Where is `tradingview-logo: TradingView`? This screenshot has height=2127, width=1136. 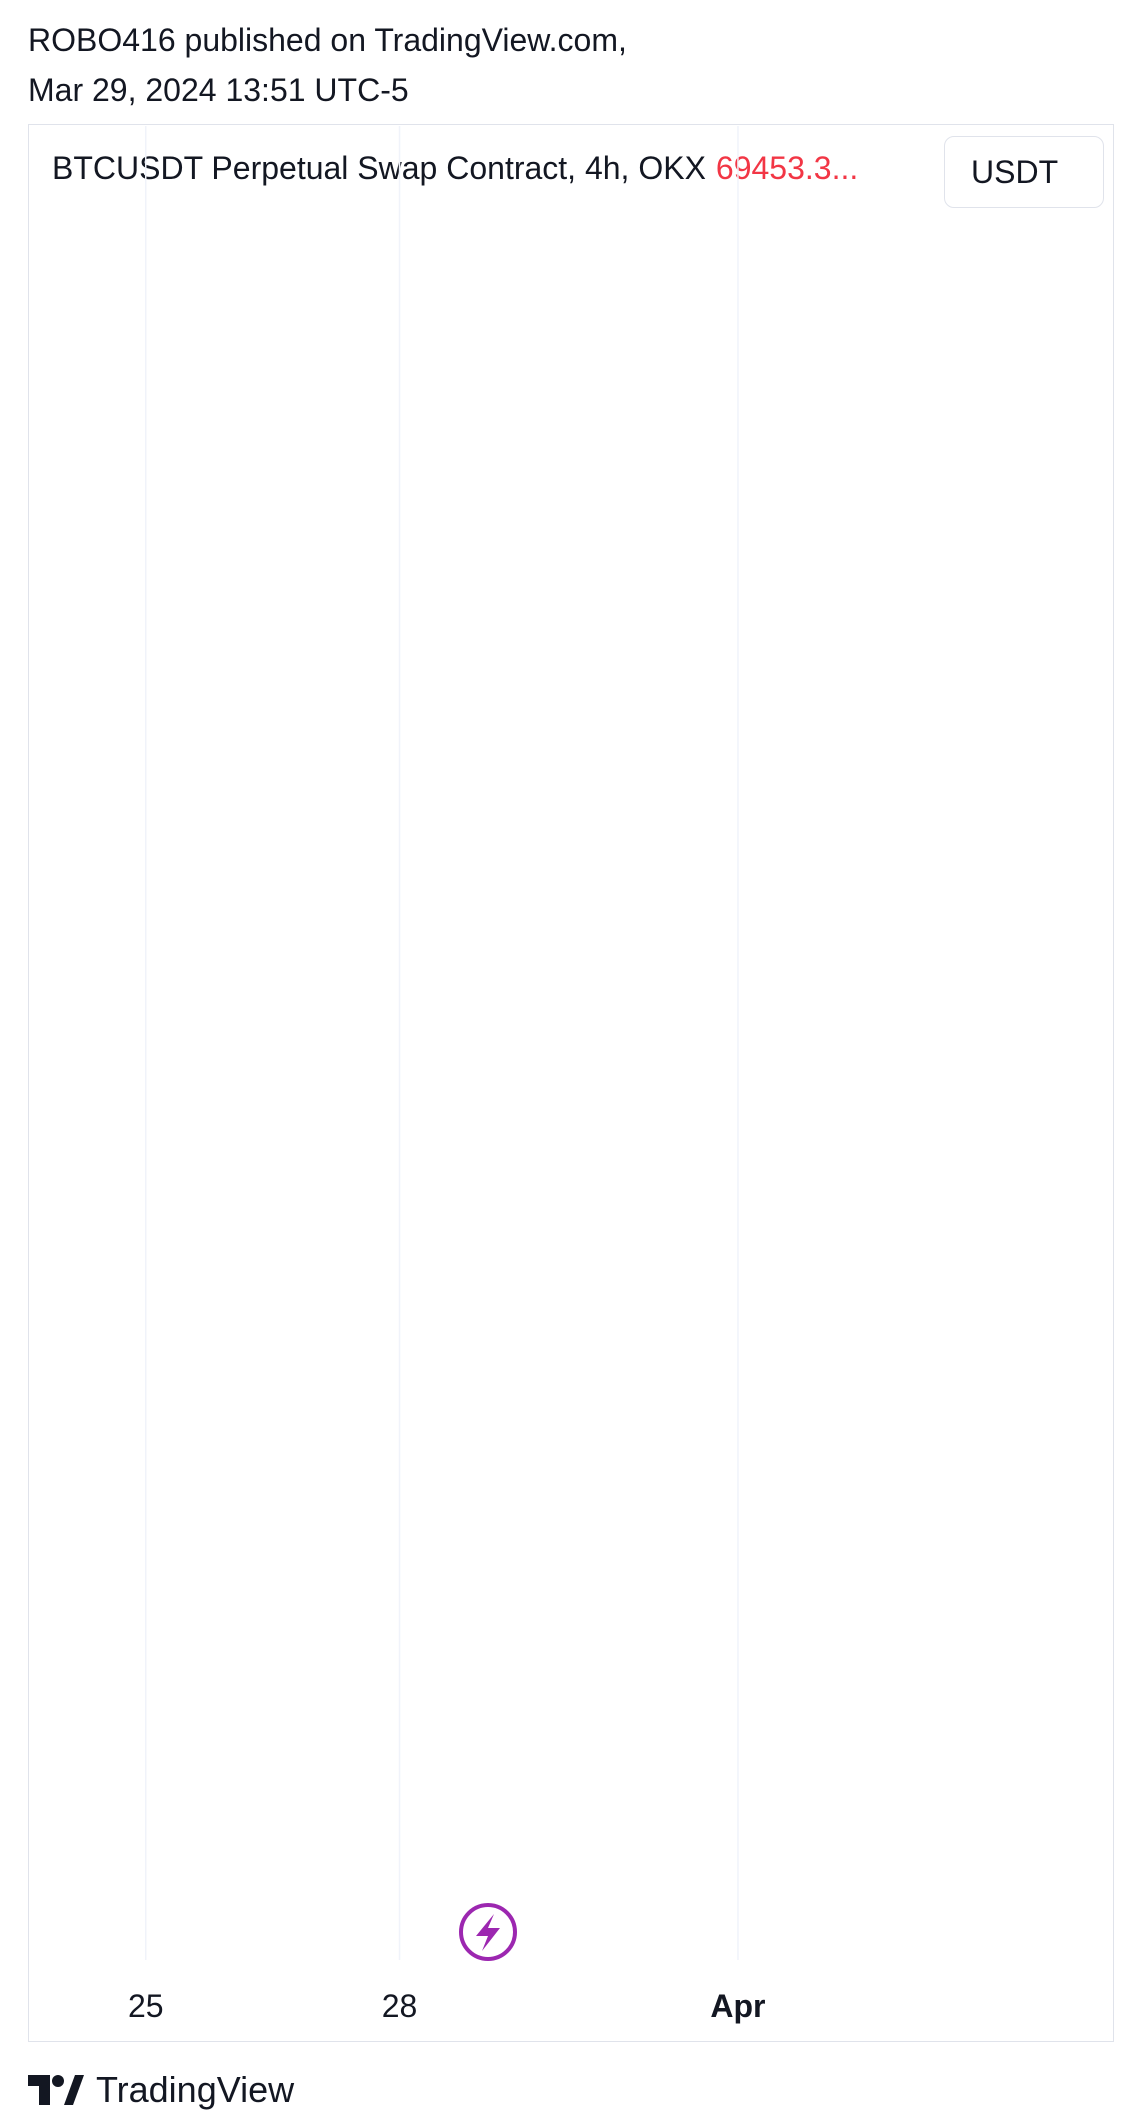
tradingview-logo: TradingView is located at coordinates (161, 2090).